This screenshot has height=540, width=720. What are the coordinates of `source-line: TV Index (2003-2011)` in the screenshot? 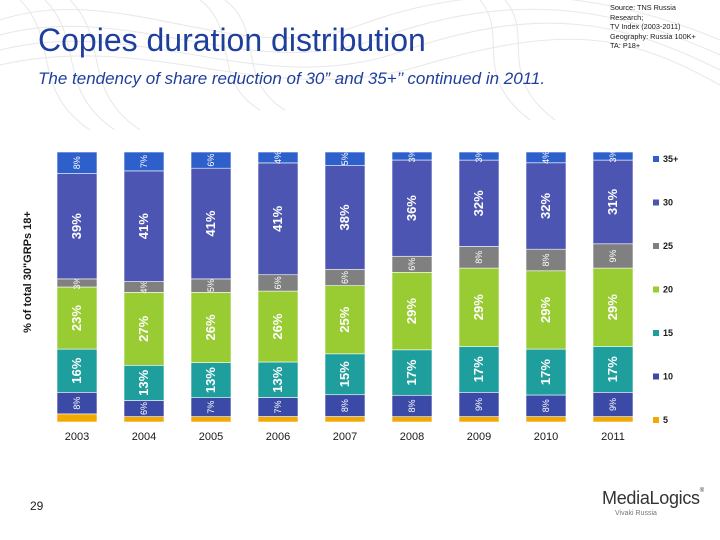 It's located at (645, 27).